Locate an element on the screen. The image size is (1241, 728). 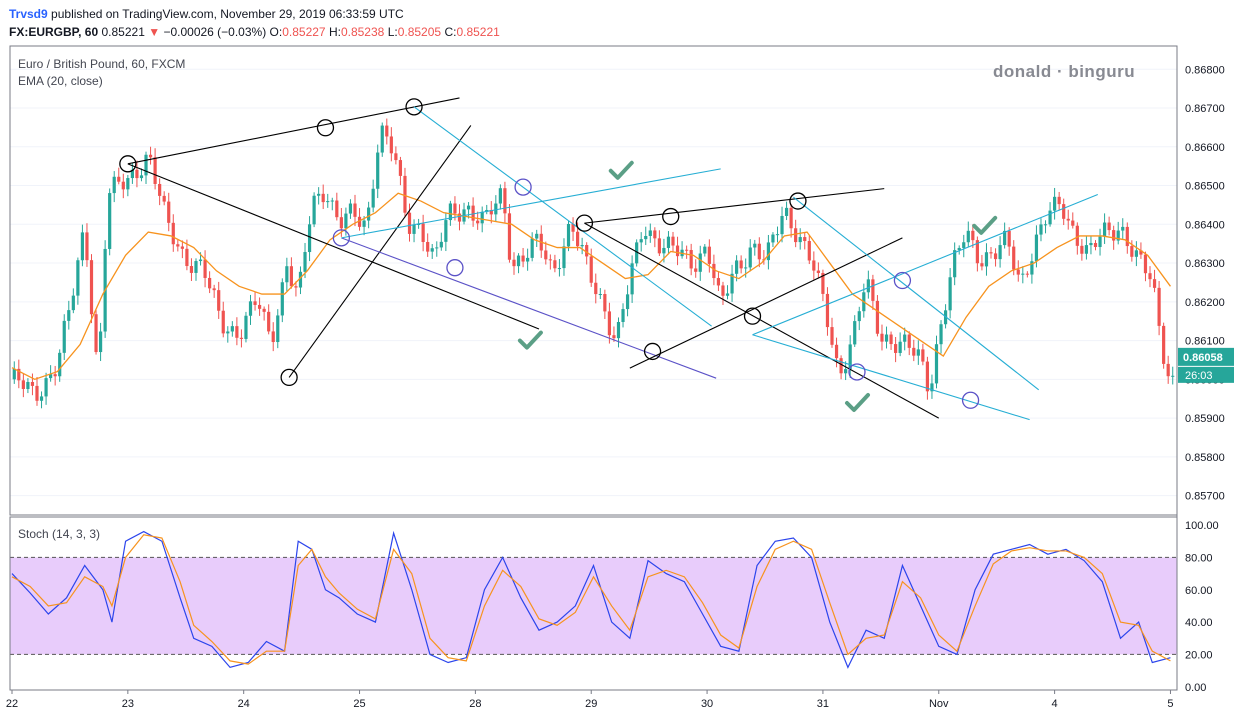
time-axis: 22 23 24 25 28 29 30 31 Nov 4 5 is located at coordinates (590, 700).